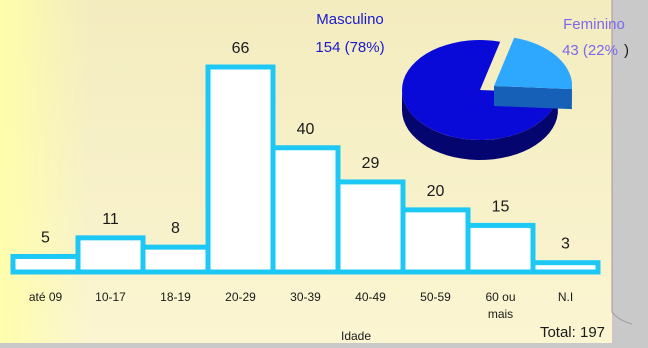  I want to click on data-label: 3, so click(565, 244).